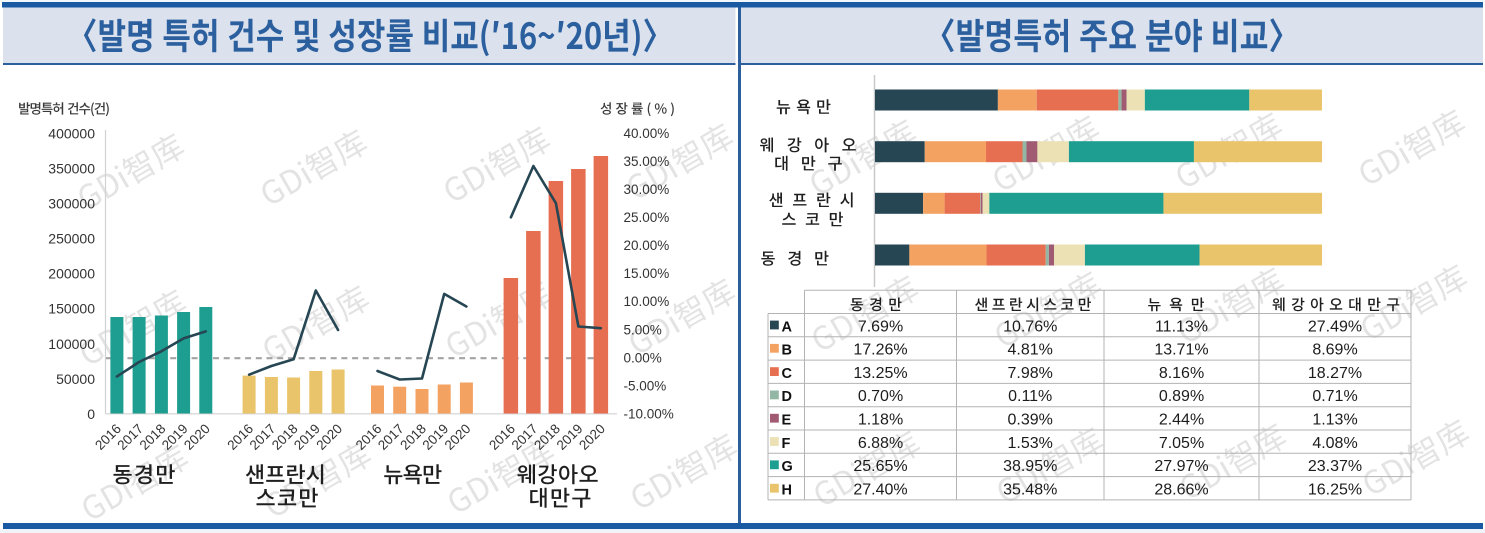 The height and width of the screenshot is (533, 1485). Describe the element at coordinates (75, 379) in the screenshot. I see `svg-text: 50000` at that location.